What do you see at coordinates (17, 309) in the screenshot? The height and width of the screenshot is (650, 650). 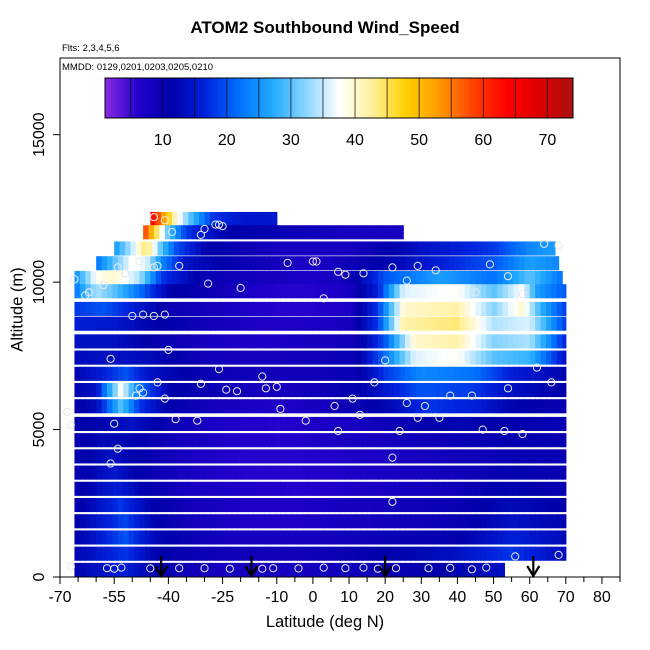 I see `y-axis-label: Altitude (m)` at bounding box center [17, 309].